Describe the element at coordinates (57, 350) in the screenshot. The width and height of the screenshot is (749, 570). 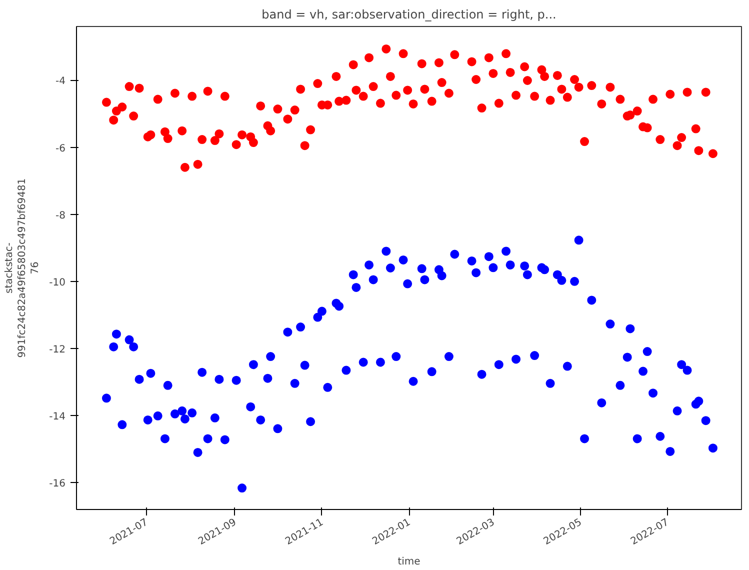
I see `y-tick-label: -12` at that location.